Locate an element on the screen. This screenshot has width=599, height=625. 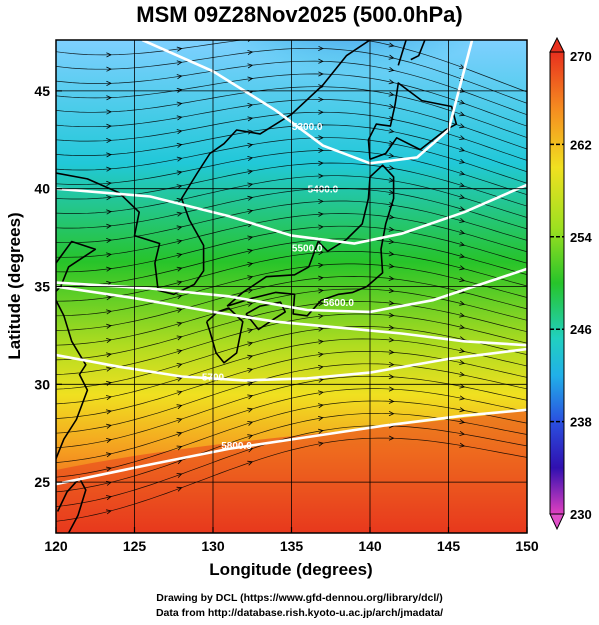
colorbar-tick-label: 230 is located at coordinates (581, 514).